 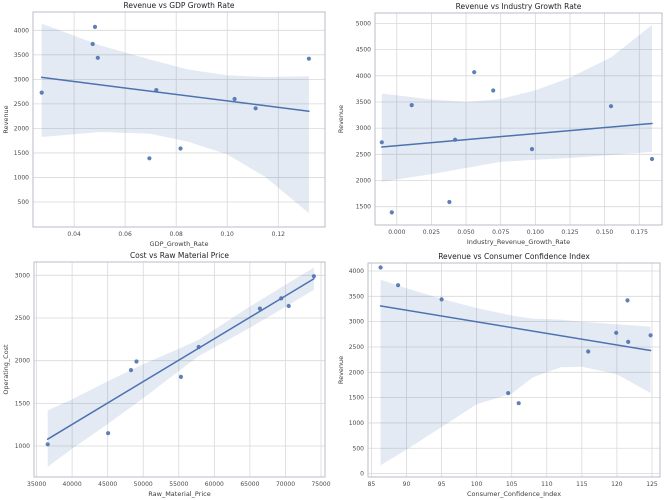 I want to click on x-axis-label: Raw_Material_Price, so click(x=179, y=494).